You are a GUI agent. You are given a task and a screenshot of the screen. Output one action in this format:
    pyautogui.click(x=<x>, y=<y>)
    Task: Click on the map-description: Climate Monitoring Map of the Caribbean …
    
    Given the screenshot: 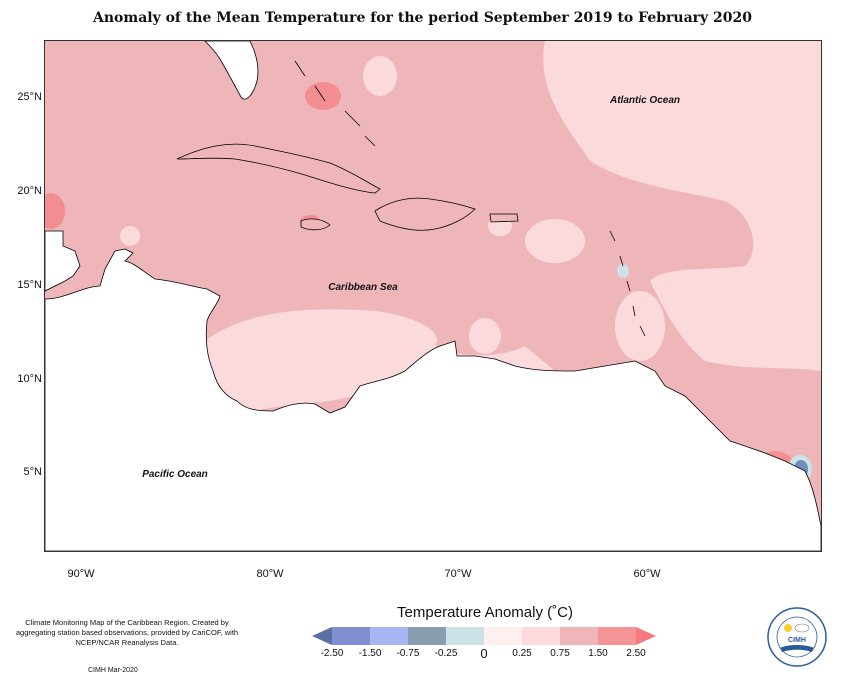 What is the action you would take?
    pyautogui.click(x=127, y=632)
    